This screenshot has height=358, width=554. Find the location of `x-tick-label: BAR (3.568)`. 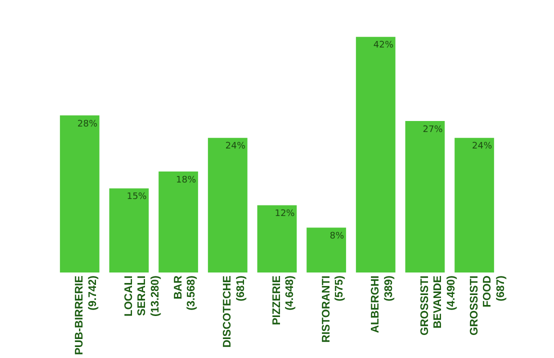

x-tick-label: BAR (3.568) is located at coordinates (185, 292).